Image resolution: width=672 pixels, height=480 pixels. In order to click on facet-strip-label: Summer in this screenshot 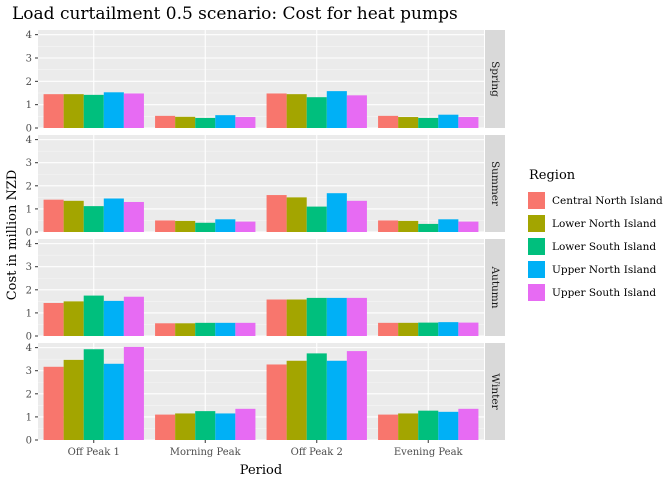, I will do `click(495, 184)`.